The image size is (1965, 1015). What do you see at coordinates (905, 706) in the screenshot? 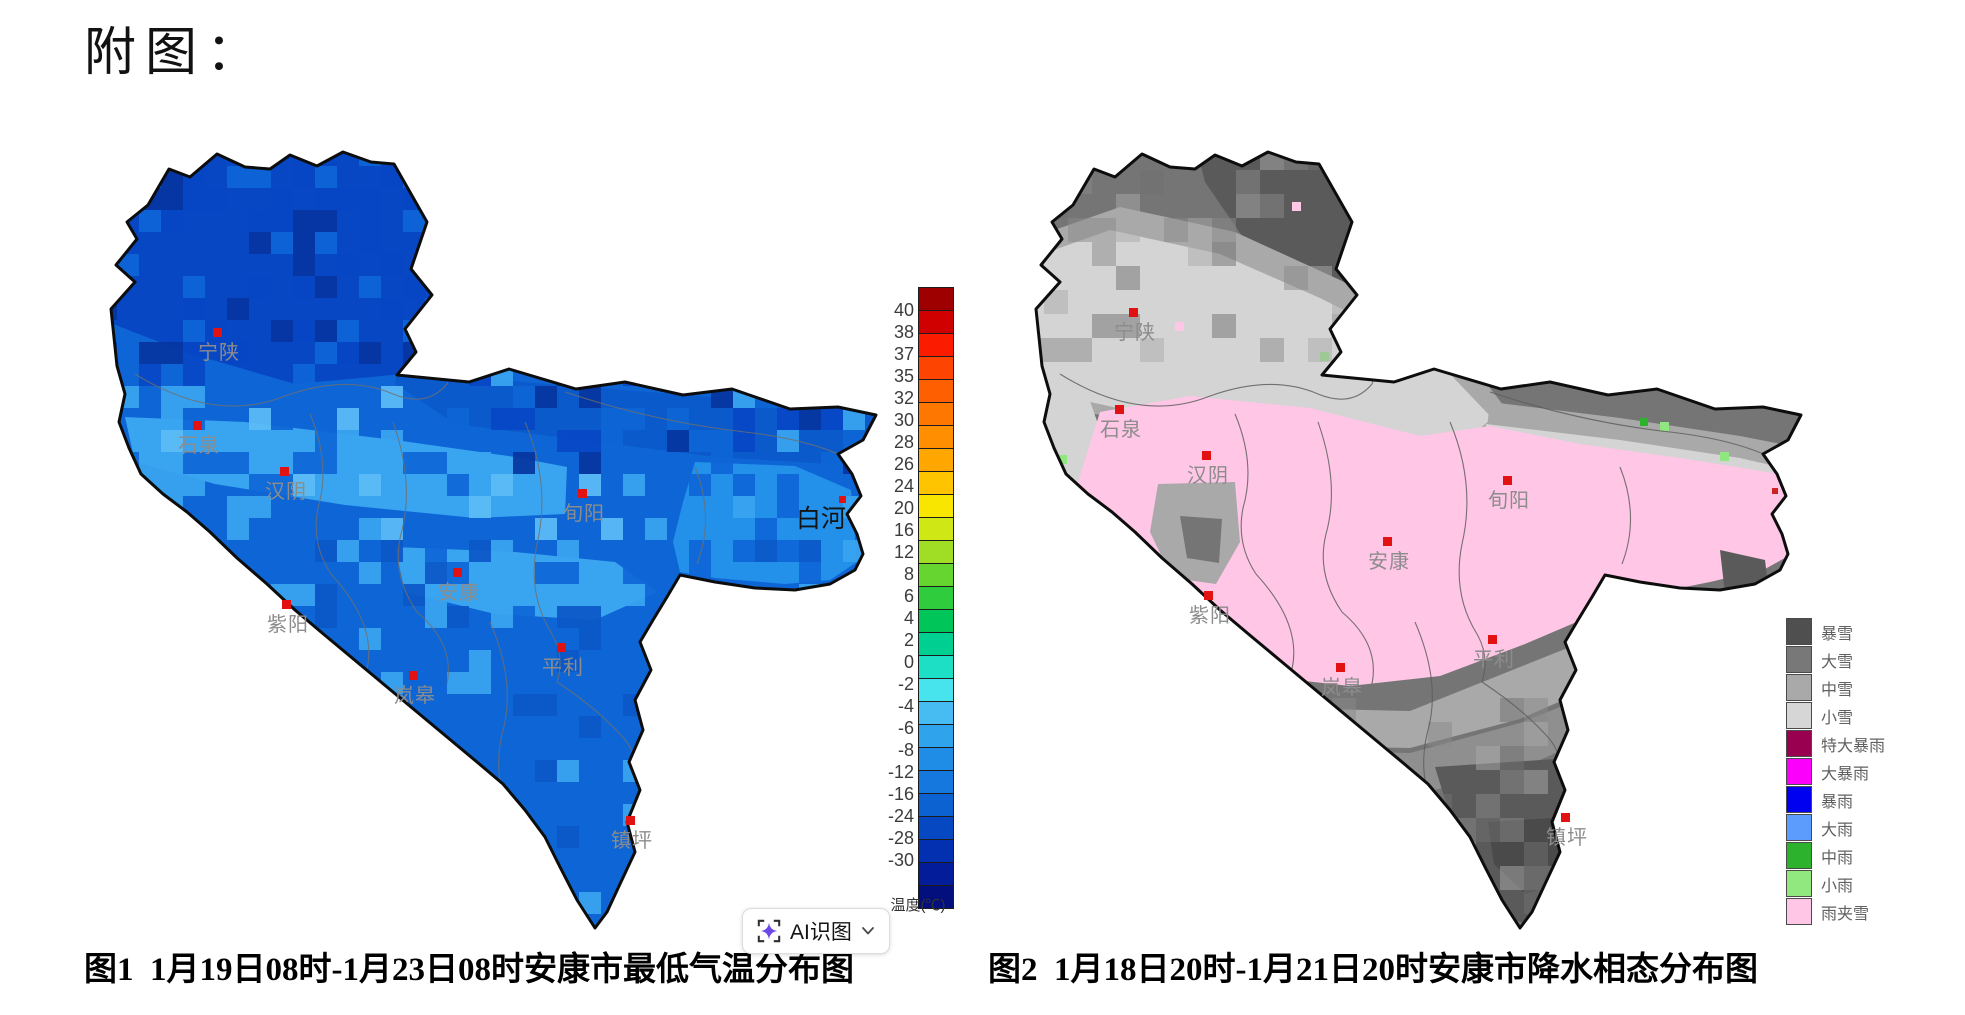
I see `colorbar-tick: -4` at bounding box center [905, 706].